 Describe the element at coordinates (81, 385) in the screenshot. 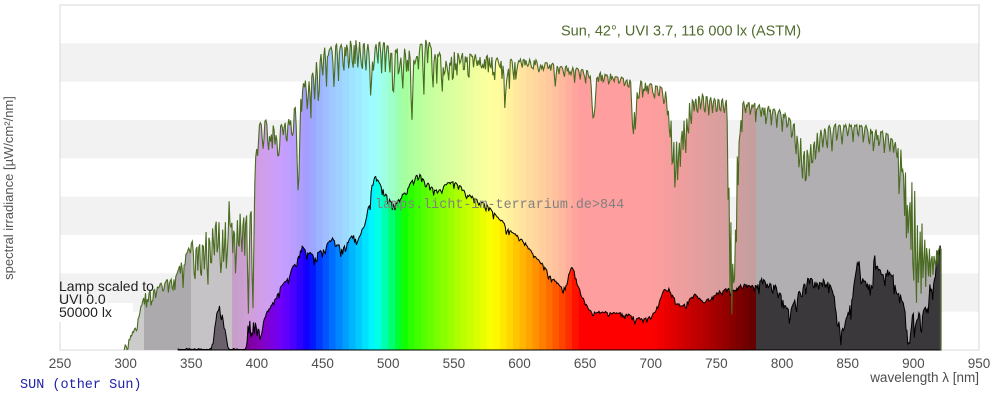

I see `svg-text: SUN (other Sun)` at that location.